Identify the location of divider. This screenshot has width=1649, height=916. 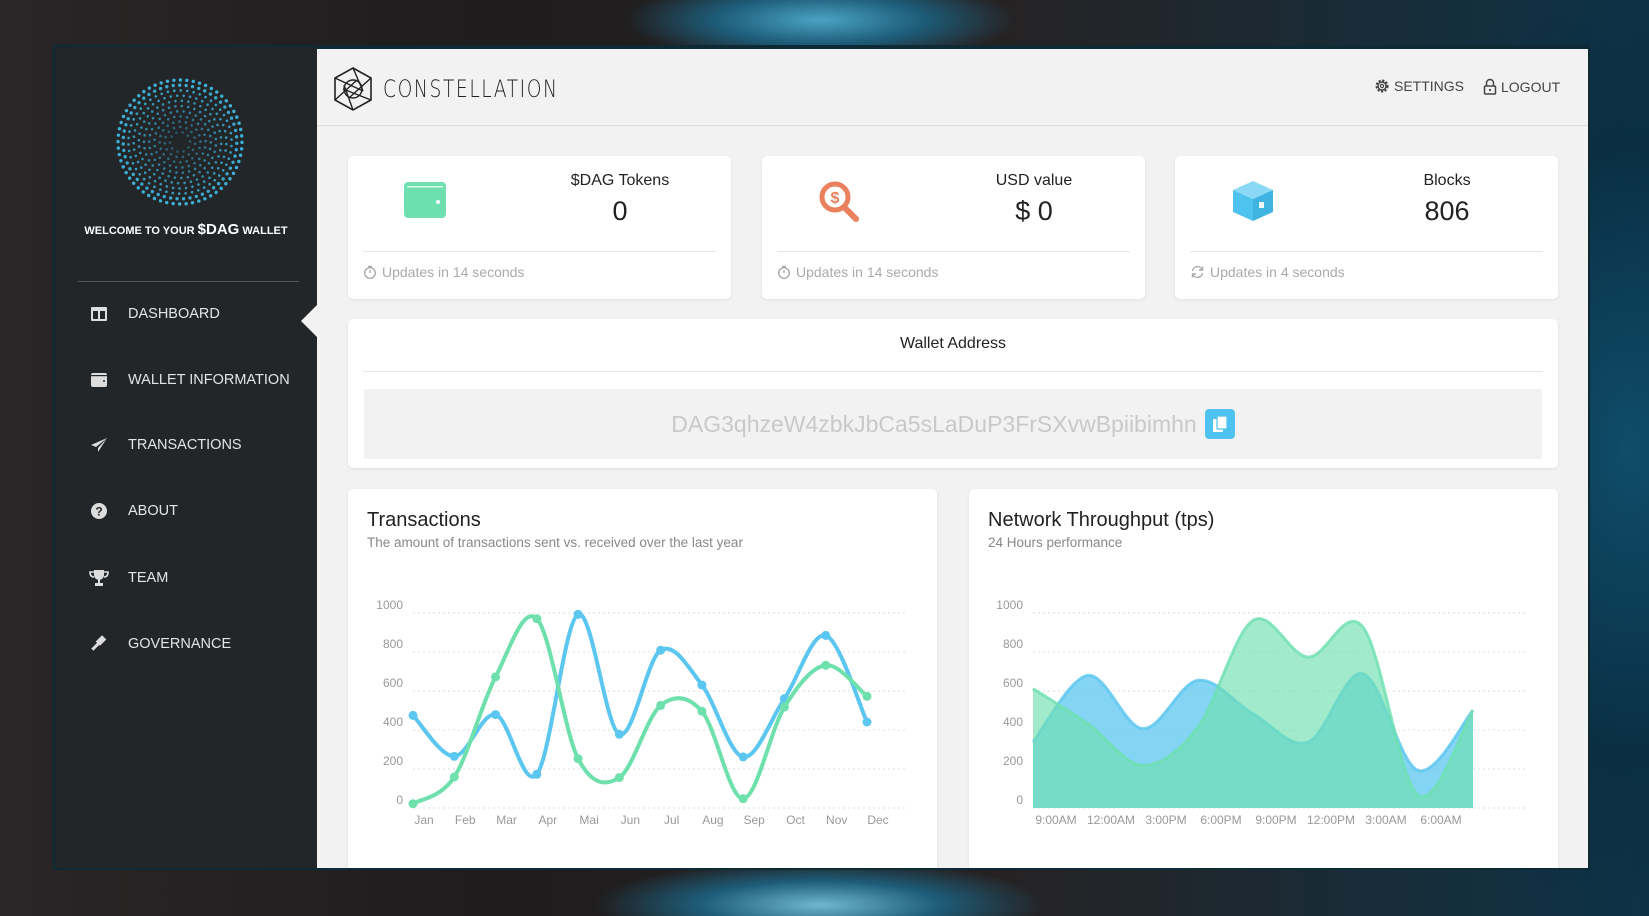
(539, 251).